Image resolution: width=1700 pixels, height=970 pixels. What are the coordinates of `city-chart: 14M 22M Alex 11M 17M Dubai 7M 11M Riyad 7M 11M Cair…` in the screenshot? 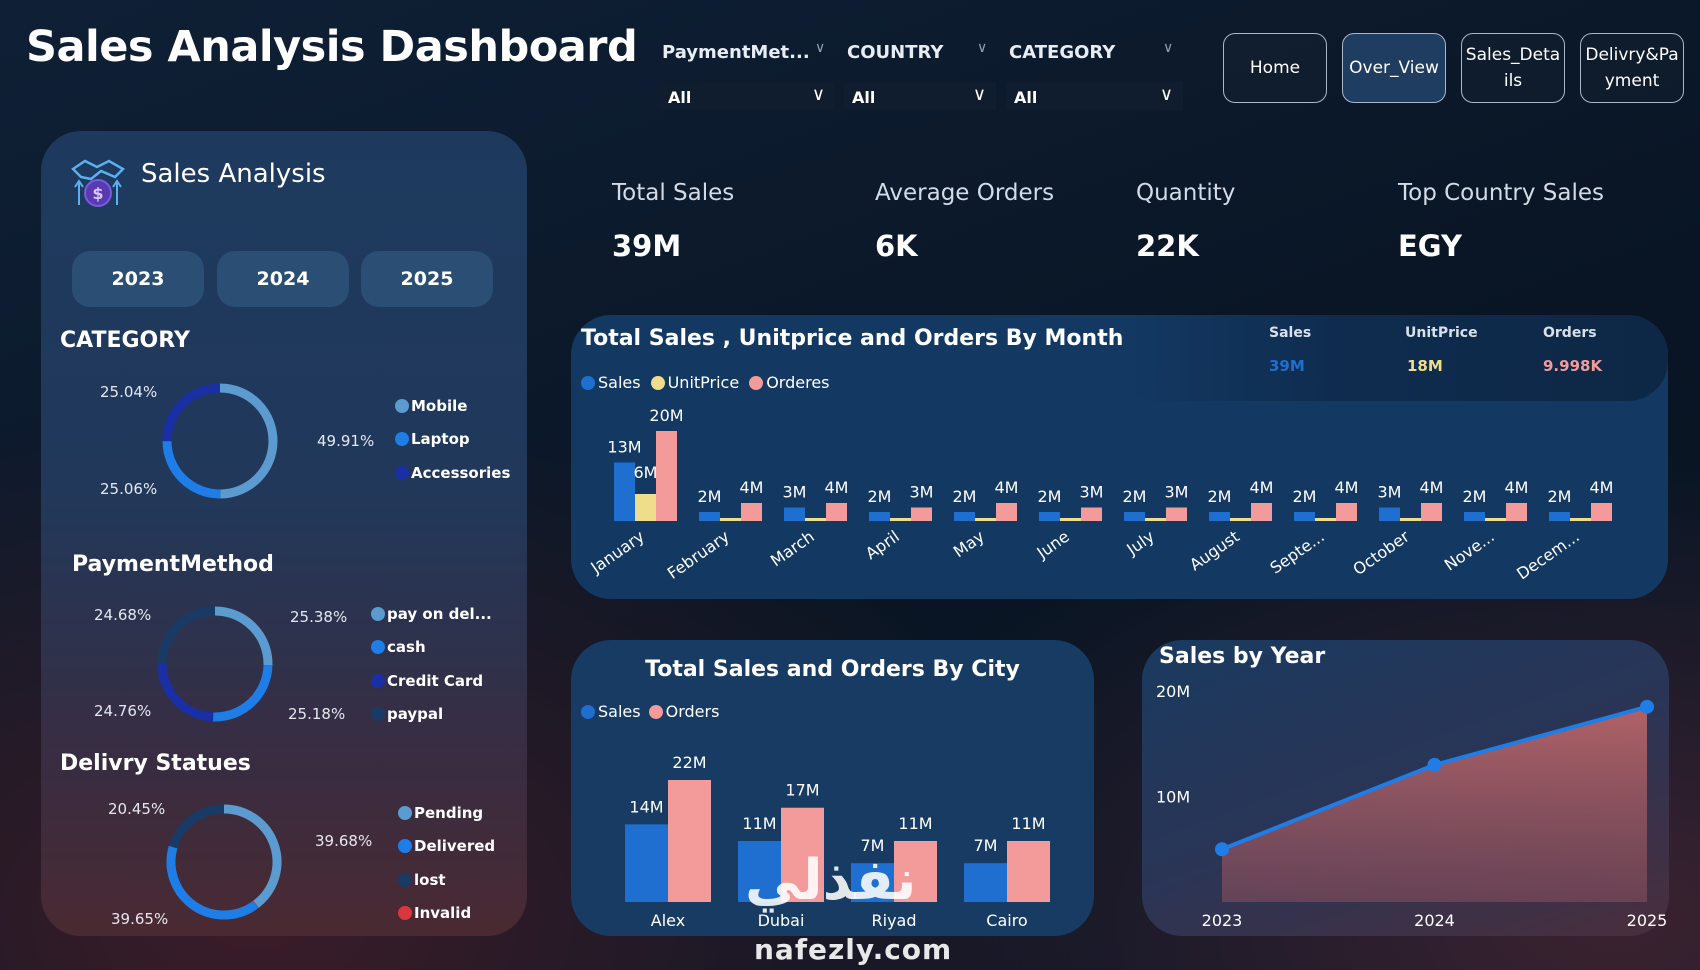 It's located at (837, 841).